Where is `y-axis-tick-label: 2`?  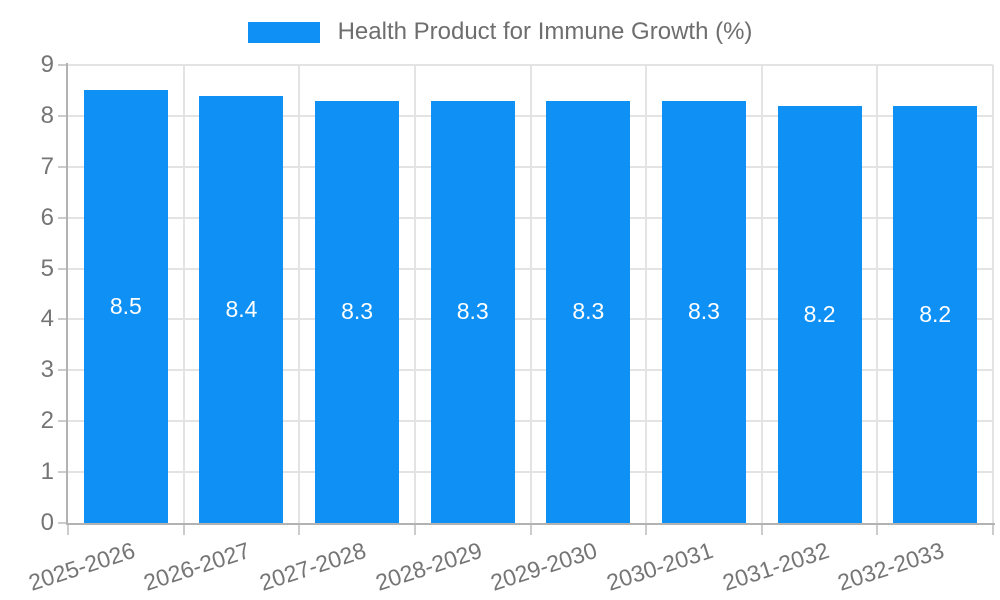
y-axis-tick-label: 2 is located at coordinates (47, 421).